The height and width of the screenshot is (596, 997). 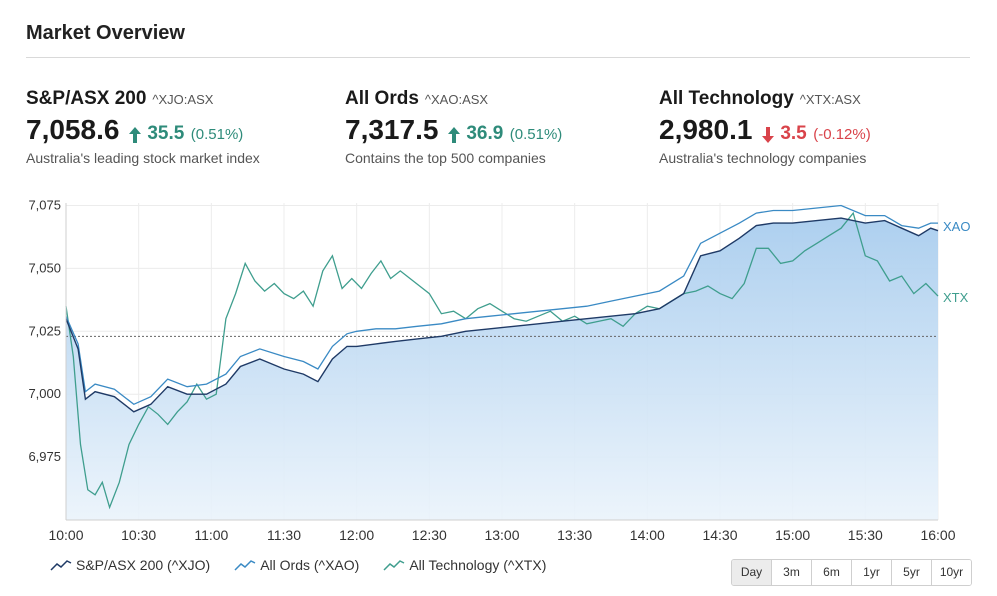 I want to click on legend-item-xao: All Ords (^XAO), so click(x=296, y=565).